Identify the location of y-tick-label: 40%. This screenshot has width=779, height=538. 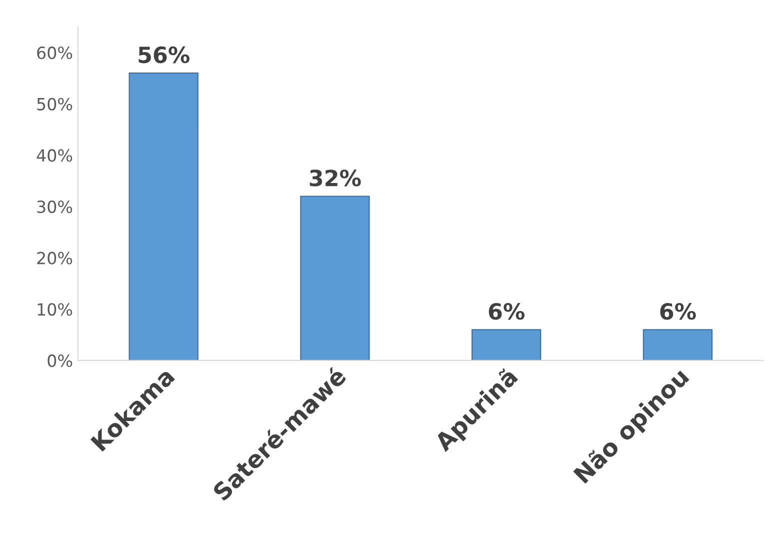
(54, 155).